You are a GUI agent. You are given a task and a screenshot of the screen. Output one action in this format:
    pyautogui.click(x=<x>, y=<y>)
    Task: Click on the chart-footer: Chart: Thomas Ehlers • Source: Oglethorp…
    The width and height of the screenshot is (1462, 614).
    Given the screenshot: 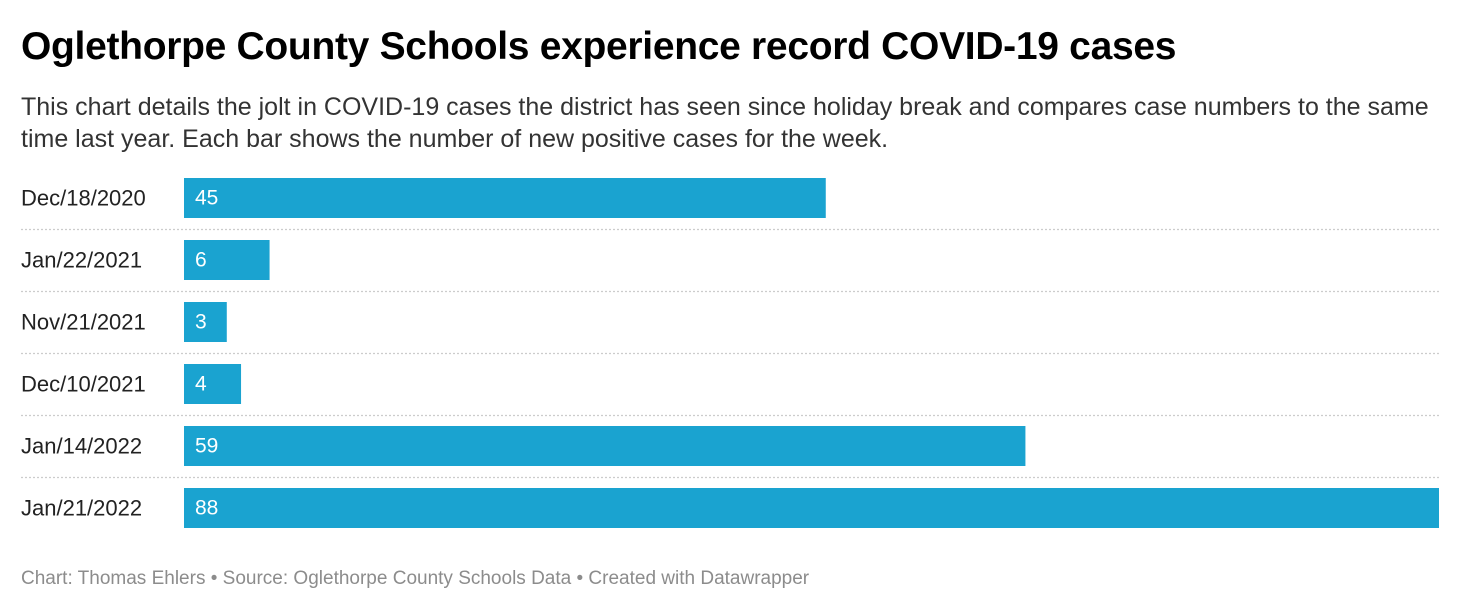 What is the action you would take?
    pyautogui.click(x=415, y=579)
    